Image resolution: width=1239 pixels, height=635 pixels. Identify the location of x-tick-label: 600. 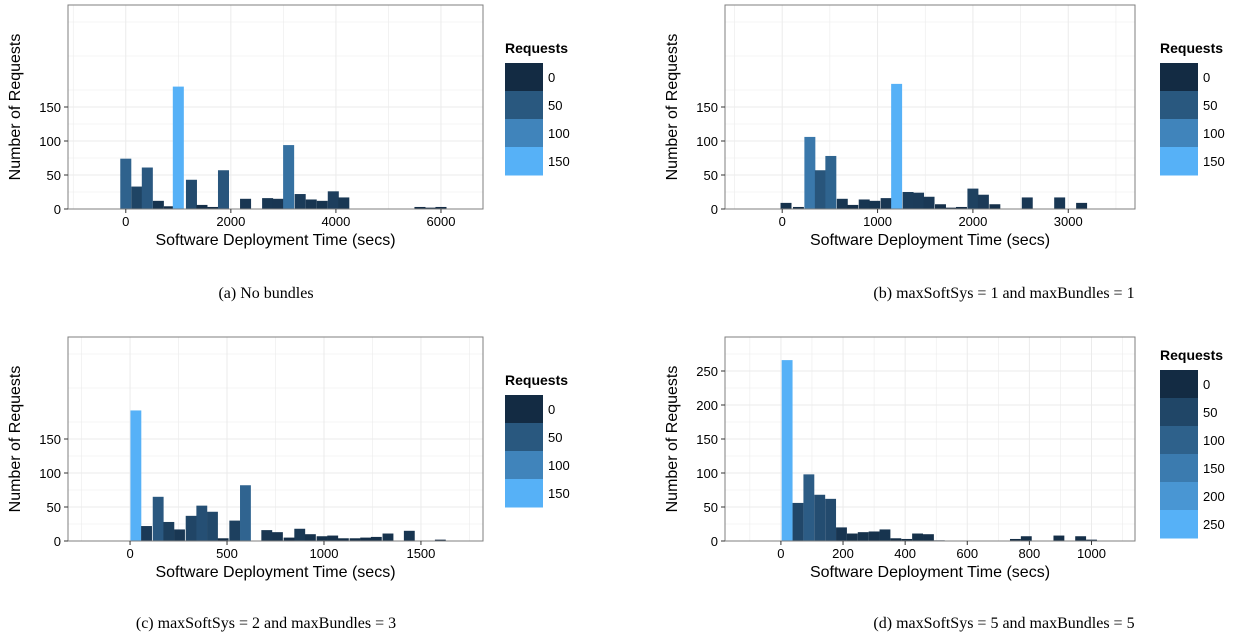
(967, 553).